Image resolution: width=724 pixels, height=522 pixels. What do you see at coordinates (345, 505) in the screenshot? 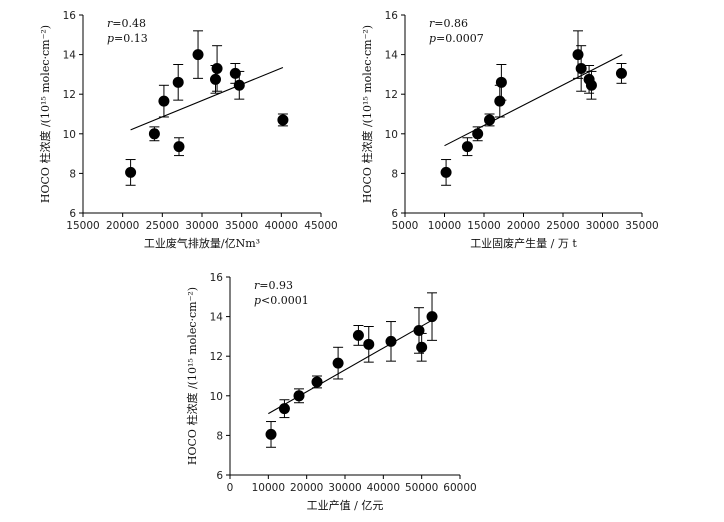
I see `x-axis-label: 工业产值 / 亿元` at bounding box center [345, 505].